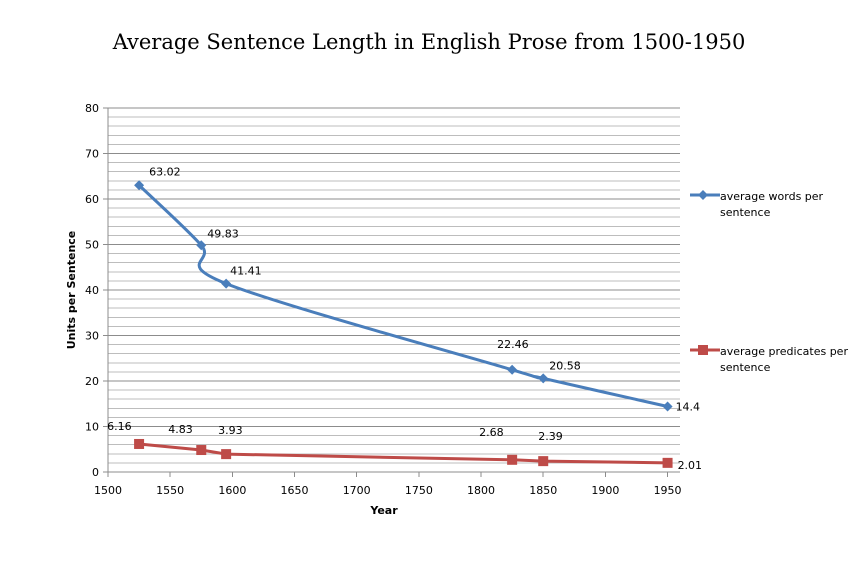  I want to click on x-tick-label: 1850, so click(543, 490).